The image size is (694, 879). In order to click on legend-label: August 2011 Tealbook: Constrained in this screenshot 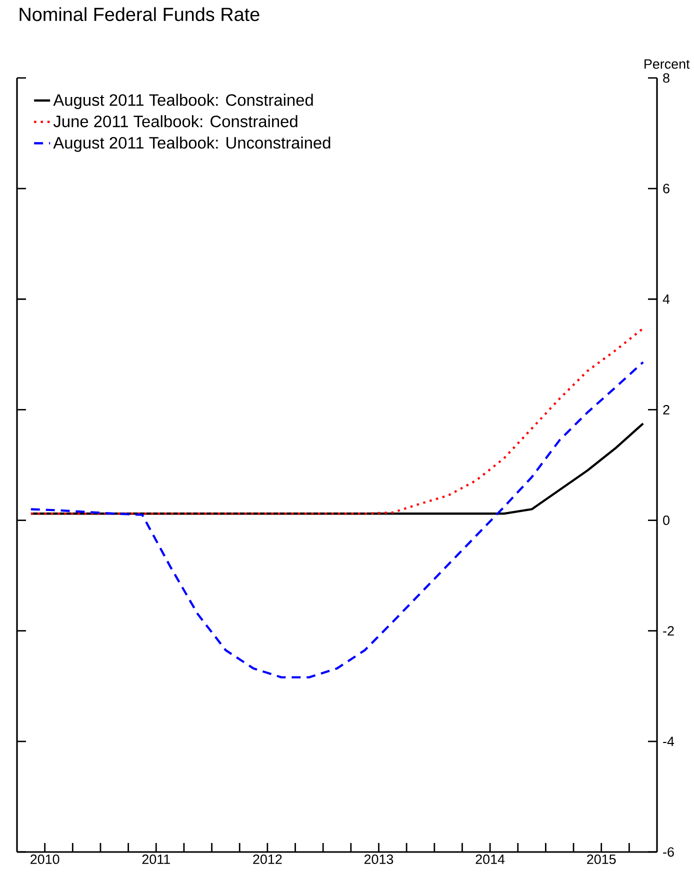, I will do `click(183, 102)`.